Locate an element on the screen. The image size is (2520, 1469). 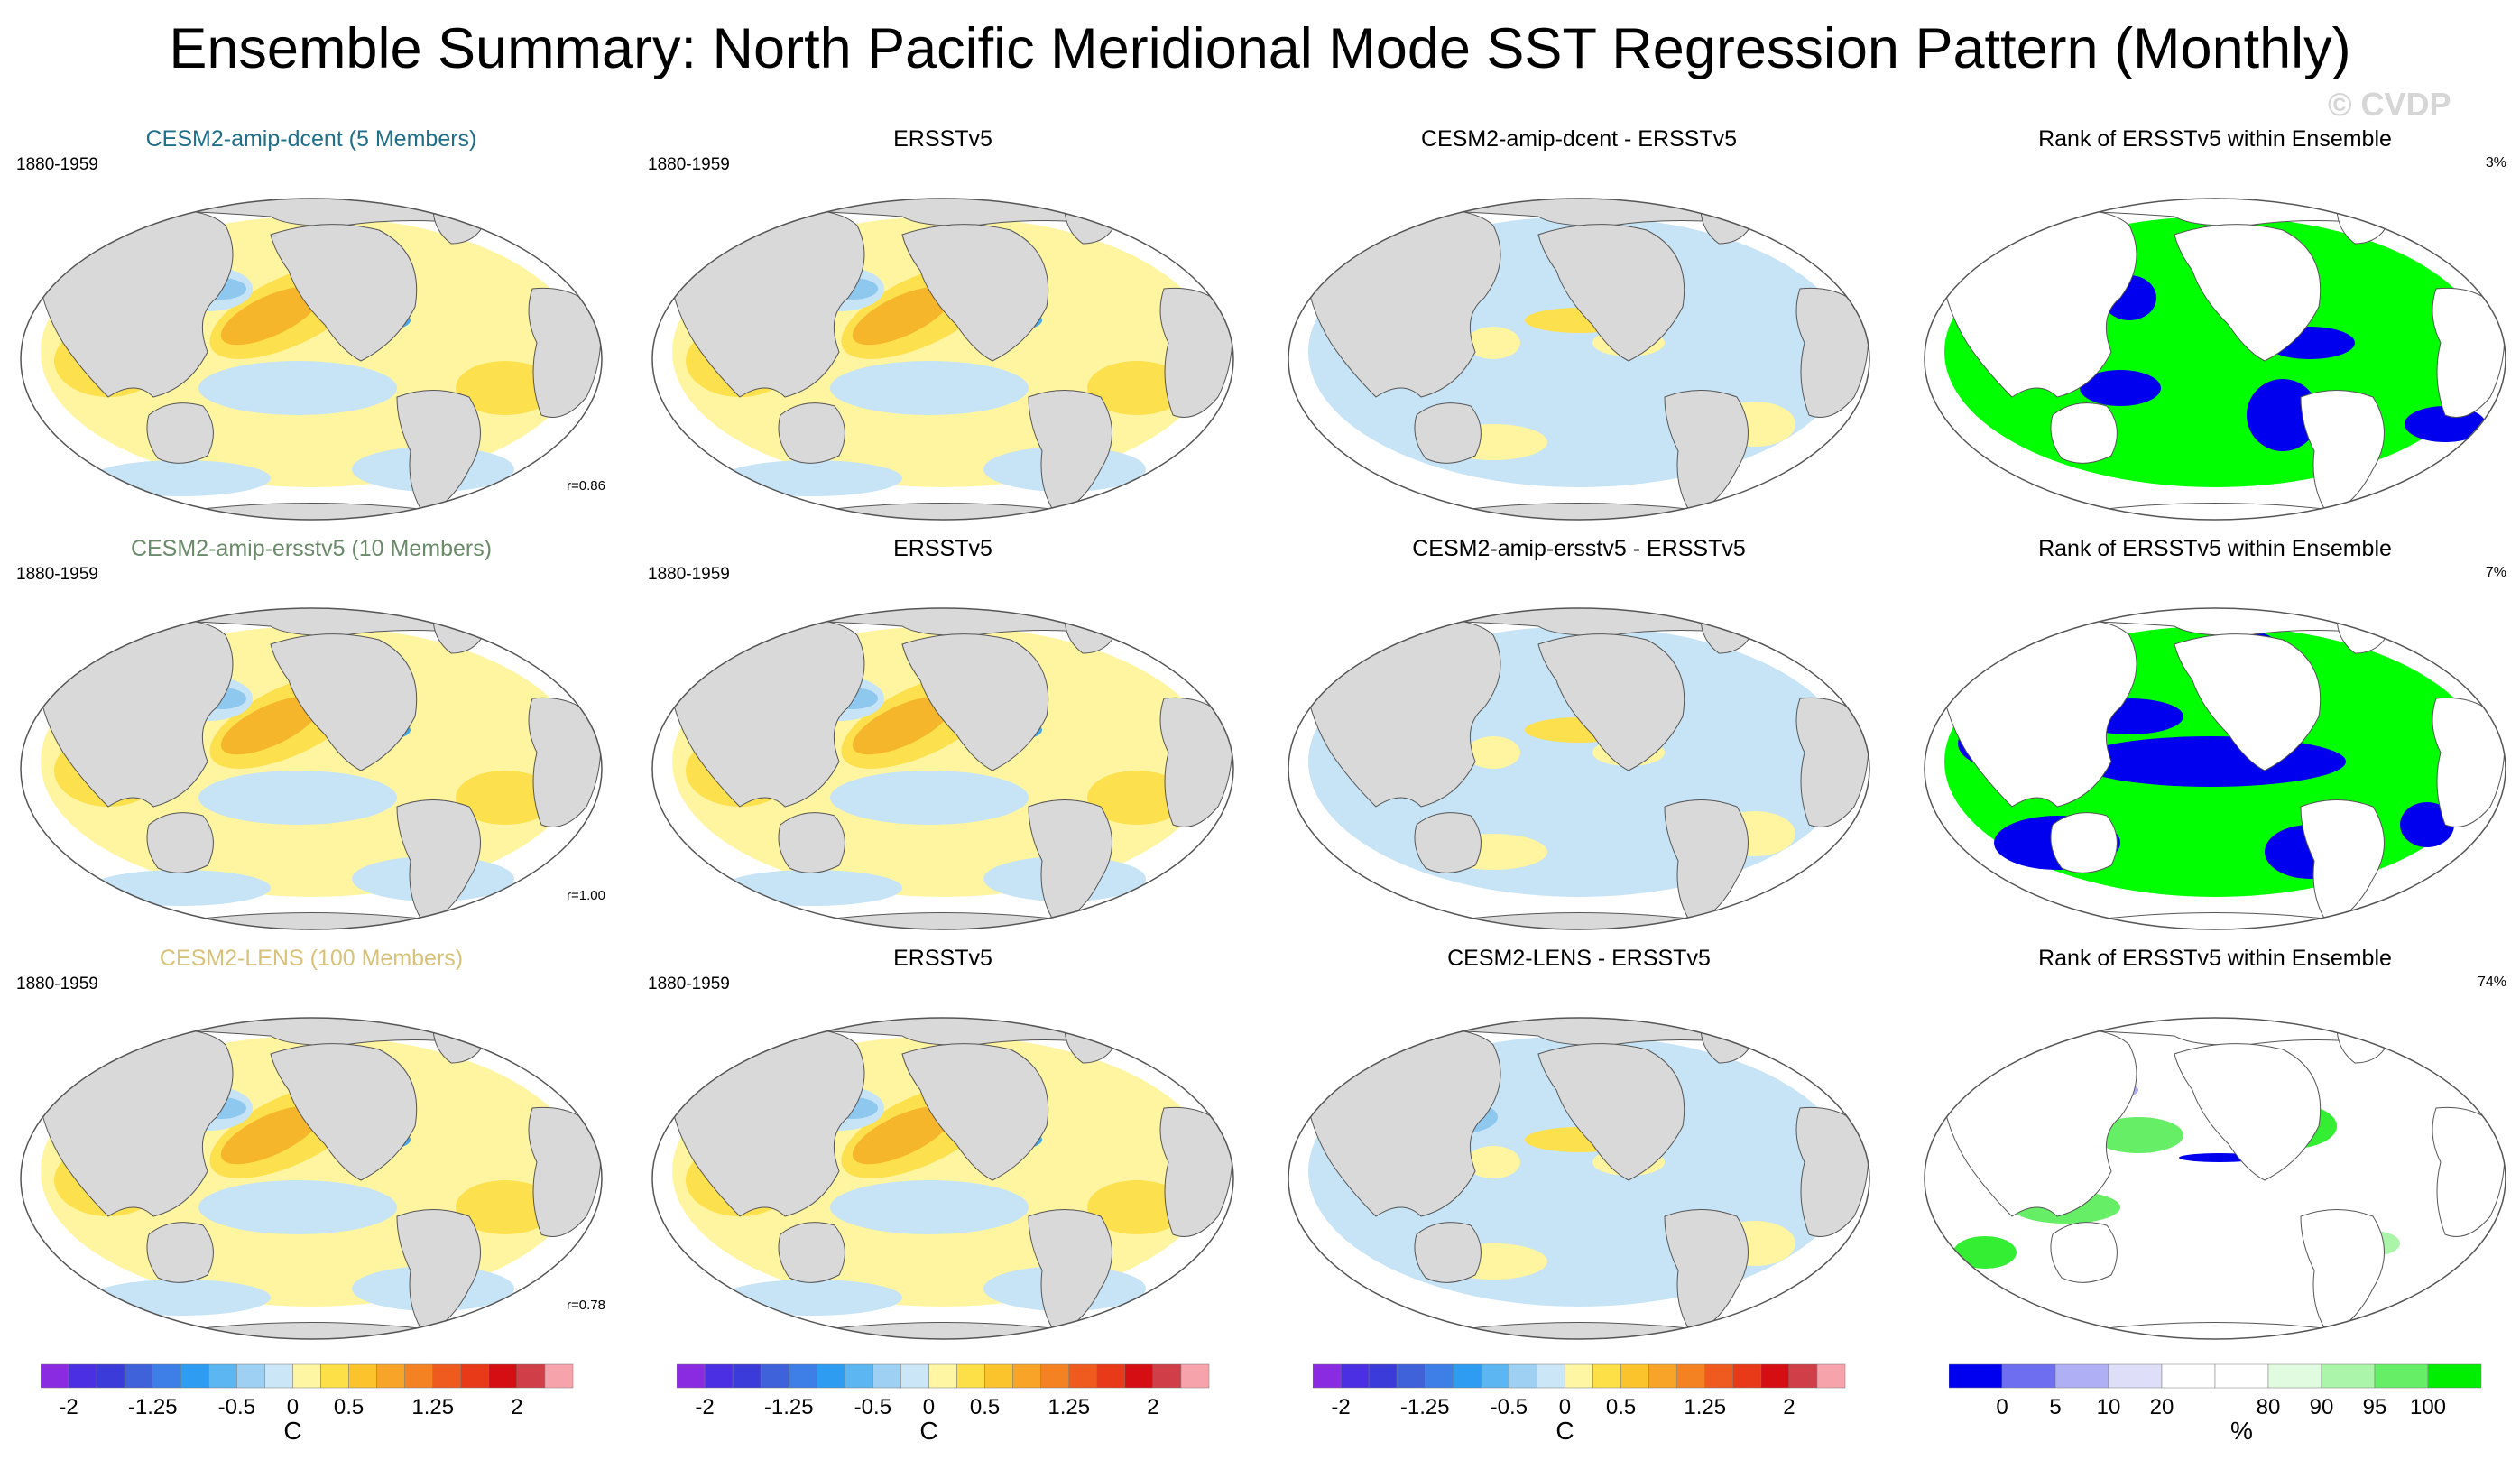
panel-rank: Rank of ERSSTv5 within Ensemble 3% is located at coordinates (2212, 327).